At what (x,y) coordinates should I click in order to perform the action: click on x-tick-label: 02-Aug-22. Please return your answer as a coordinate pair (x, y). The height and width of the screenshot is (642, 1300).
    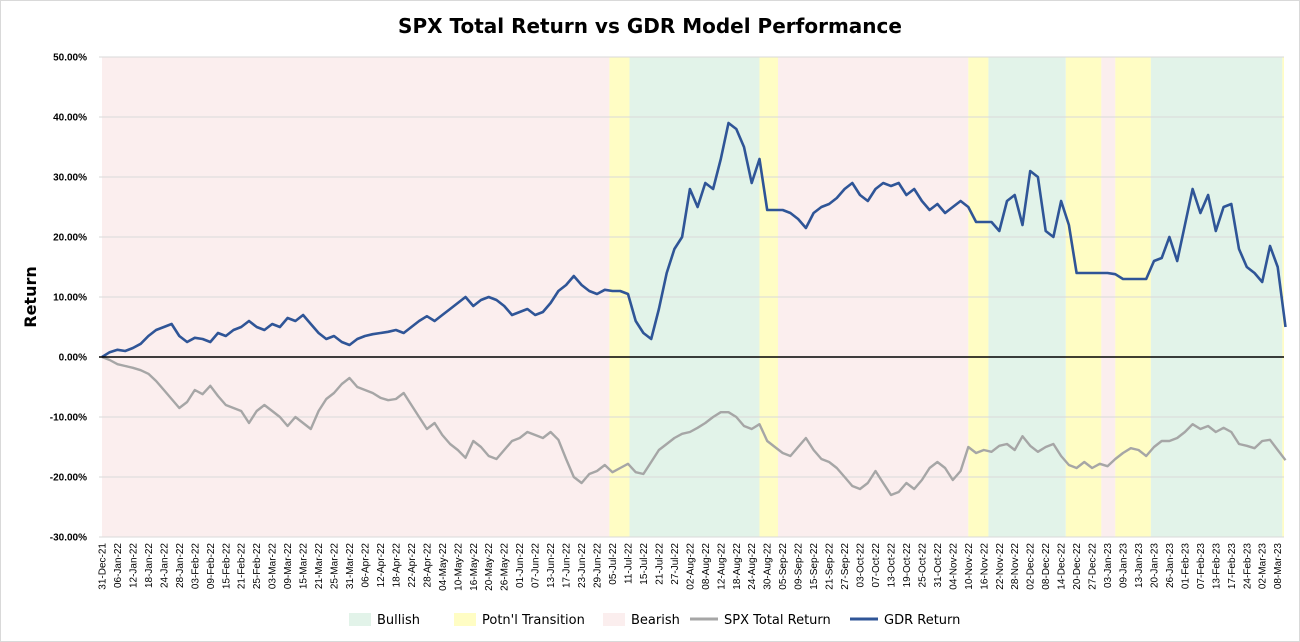
    Looking at the image, I should click on (690, 566).